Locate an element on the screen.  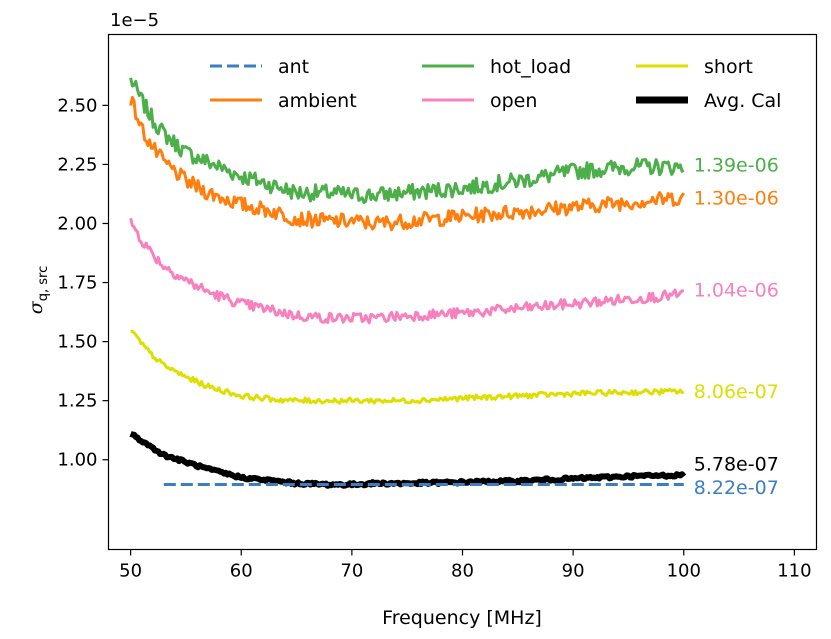
x-axis-title: Frequency [MHz] is located at coordinates (462, 618).